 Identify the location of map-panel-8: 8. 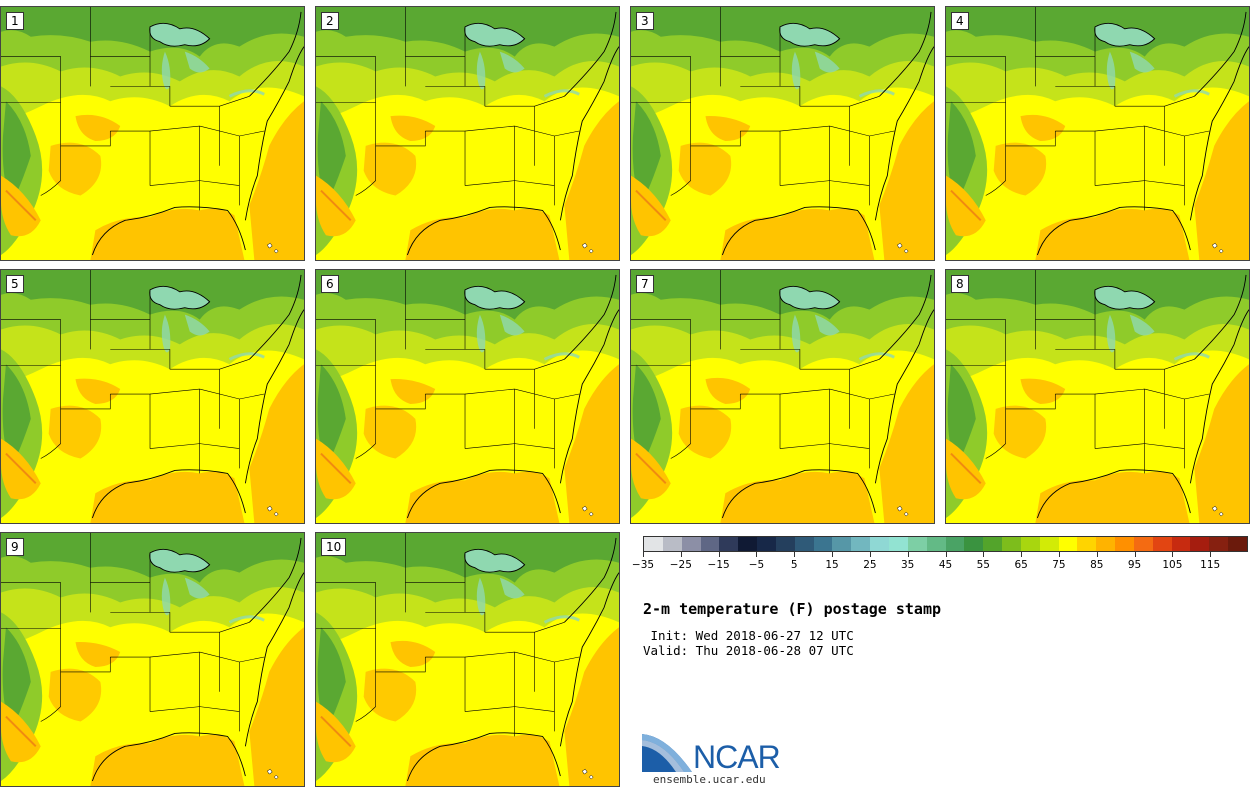
(1097, 396).